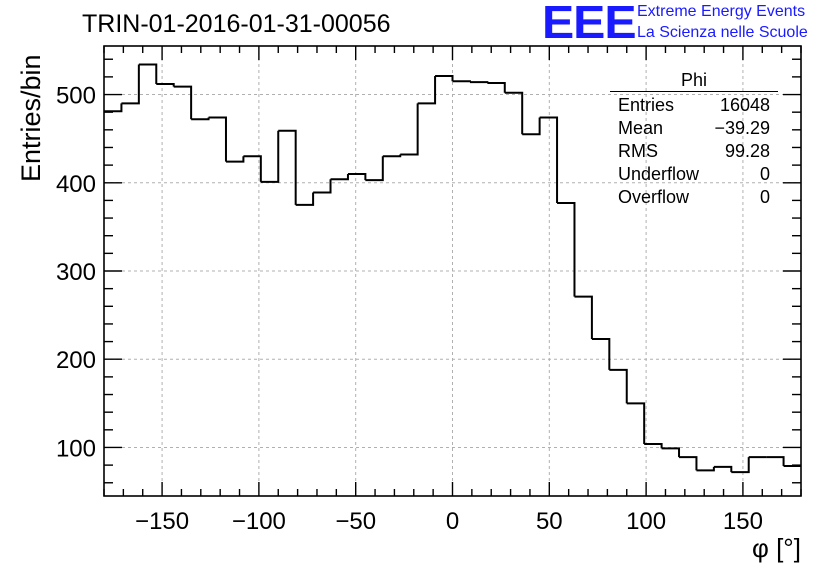  I want to click on stats-row-overflow: Overflow 0, so click(694, 197).